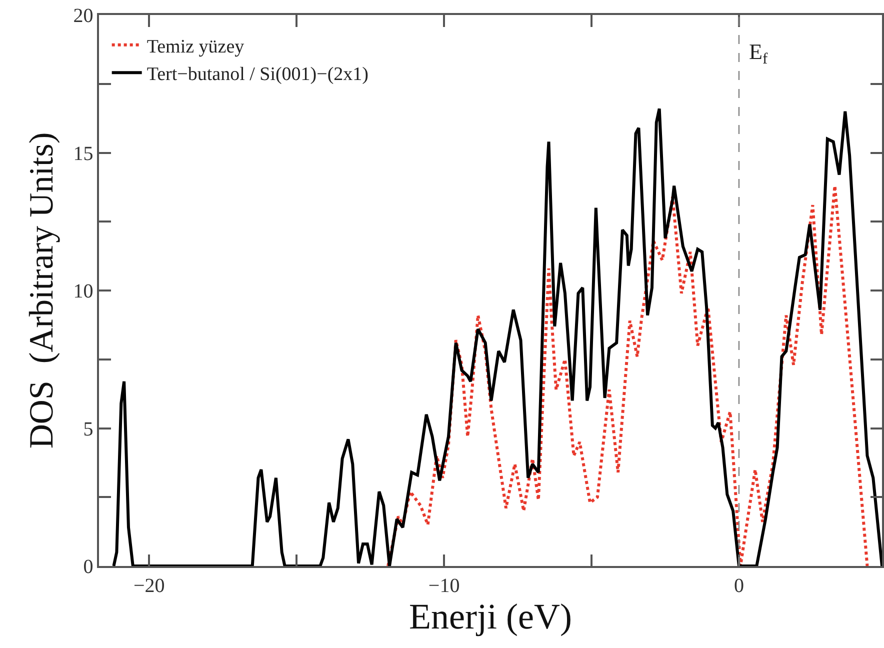 The width and height of the screenshot is (884, 648). I want to click on legend-label: Temiz yüzey, so click(195, 47).